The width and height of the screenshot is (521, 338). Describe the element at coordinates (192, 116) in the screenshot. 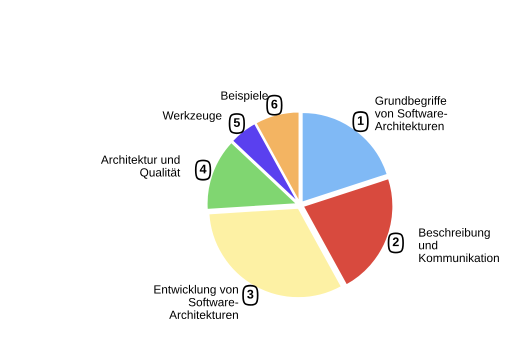

I see `slice-label: Werkzeuge` at that location.